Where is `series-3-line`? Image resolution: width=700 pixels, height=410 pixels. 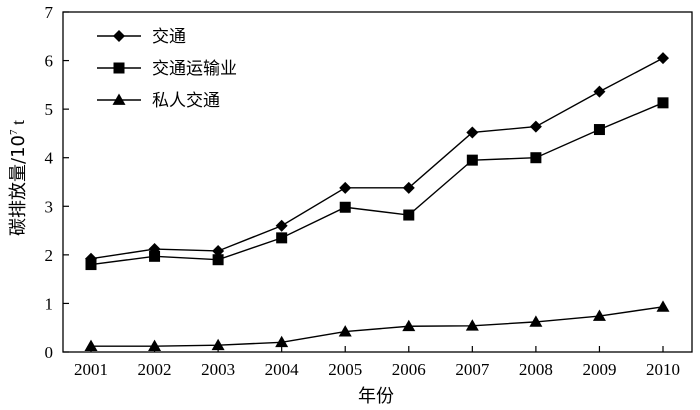
series-3-line is located at coordinates (377, 326).